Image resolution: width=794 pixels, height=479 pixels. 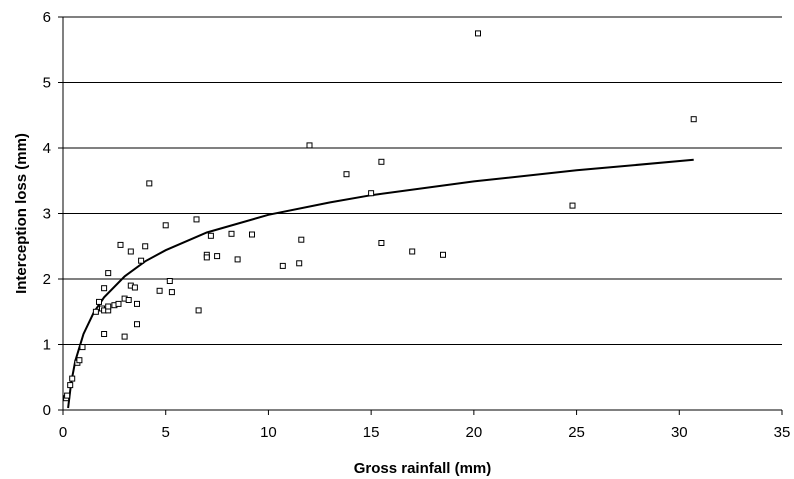 I want to click on y-tick-label: 0, so click(x=47, y=410).